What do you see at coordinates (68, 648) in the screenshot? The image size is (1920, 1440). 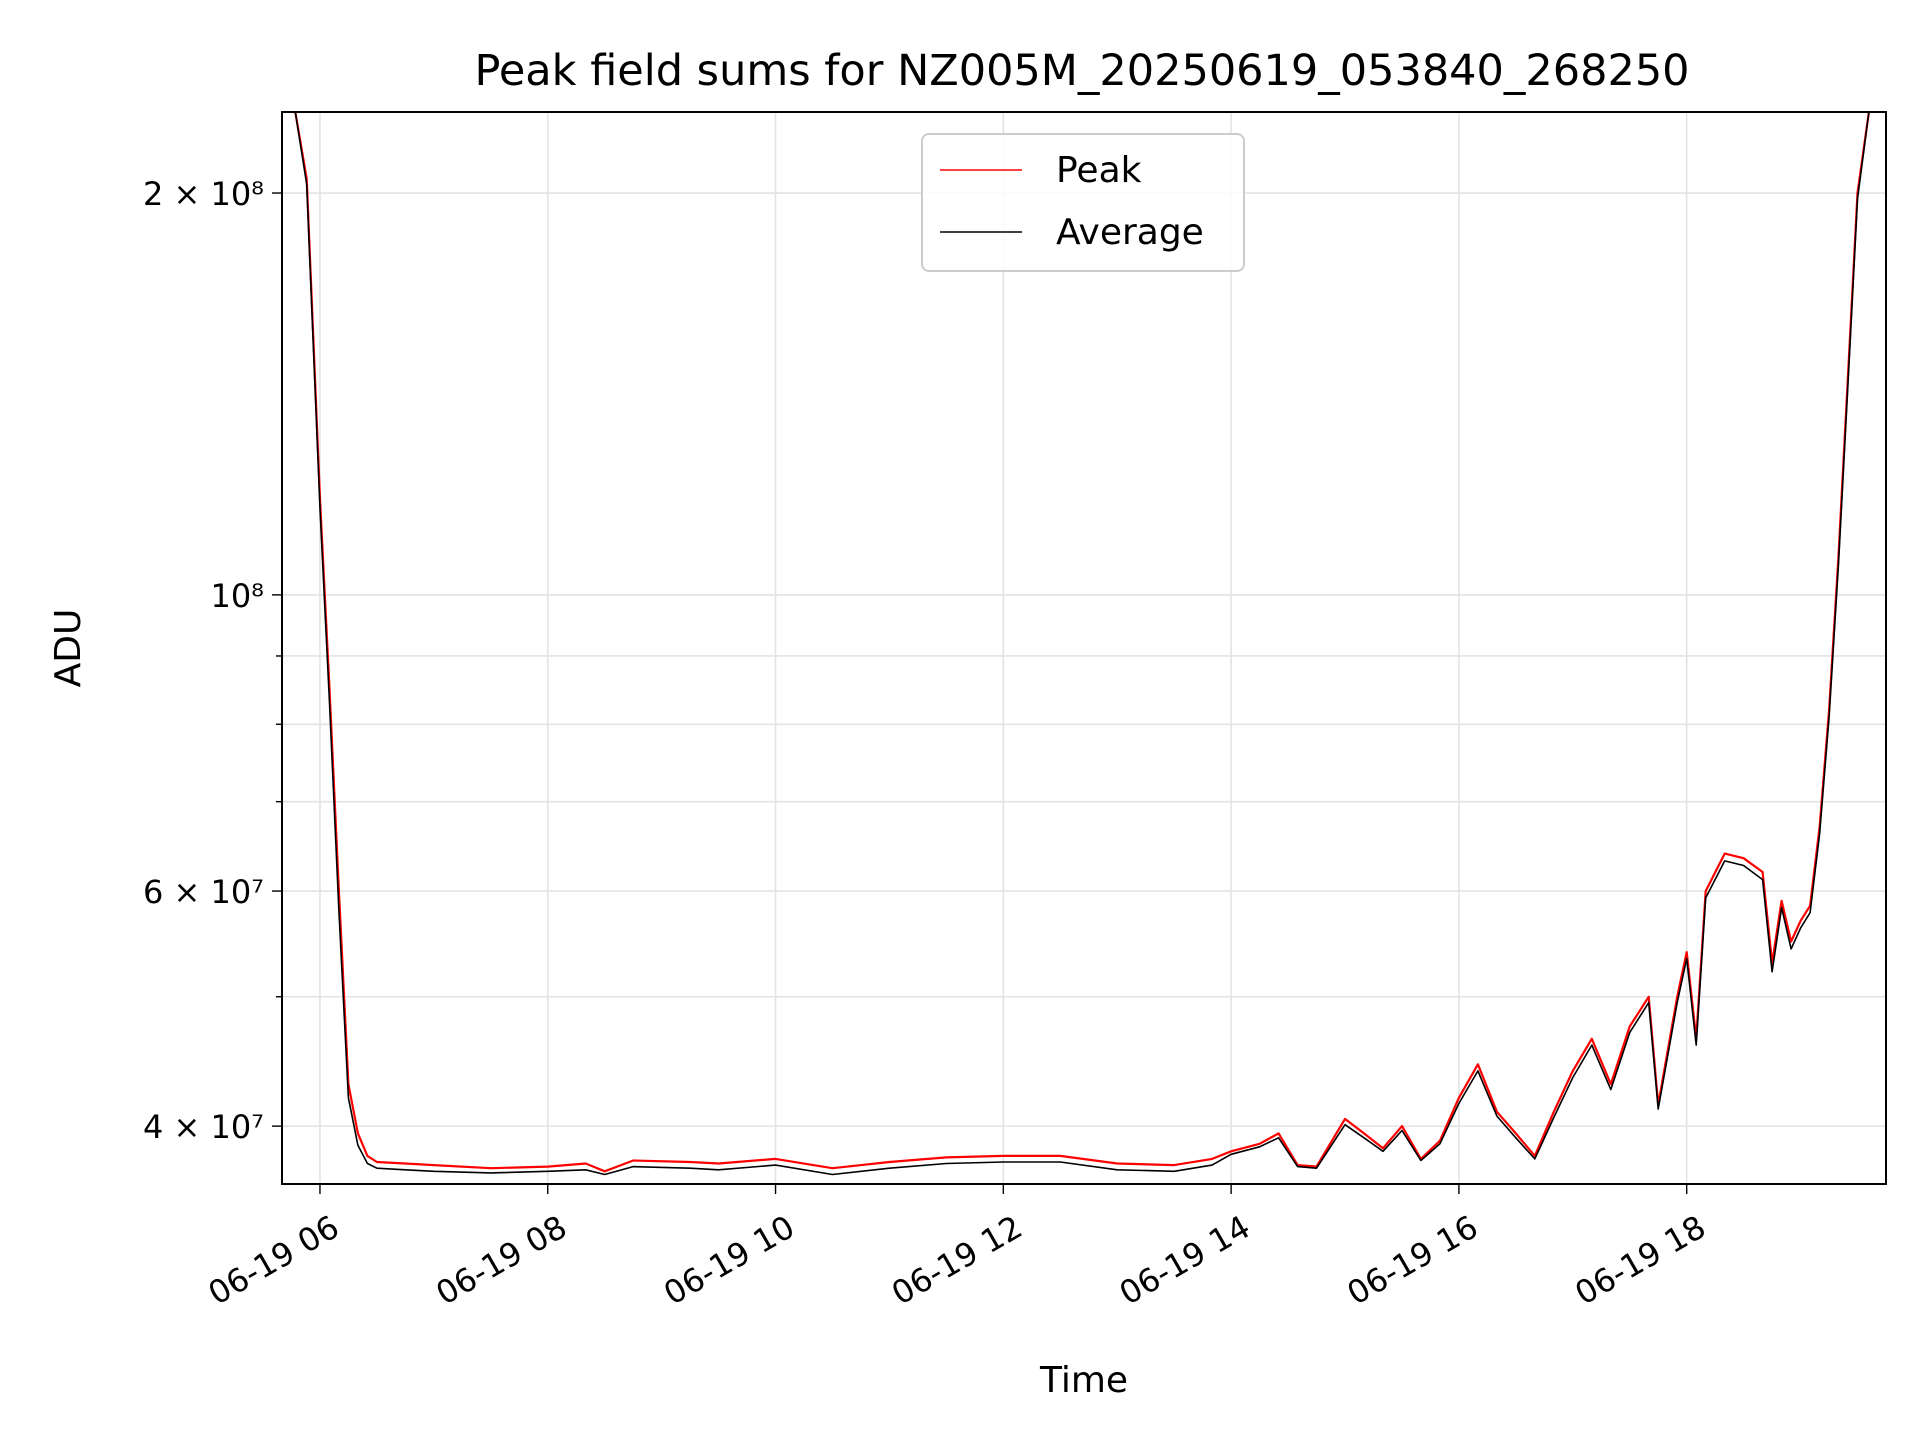 I see `y-axis-label: ADU` at bounding box center [68, 648].